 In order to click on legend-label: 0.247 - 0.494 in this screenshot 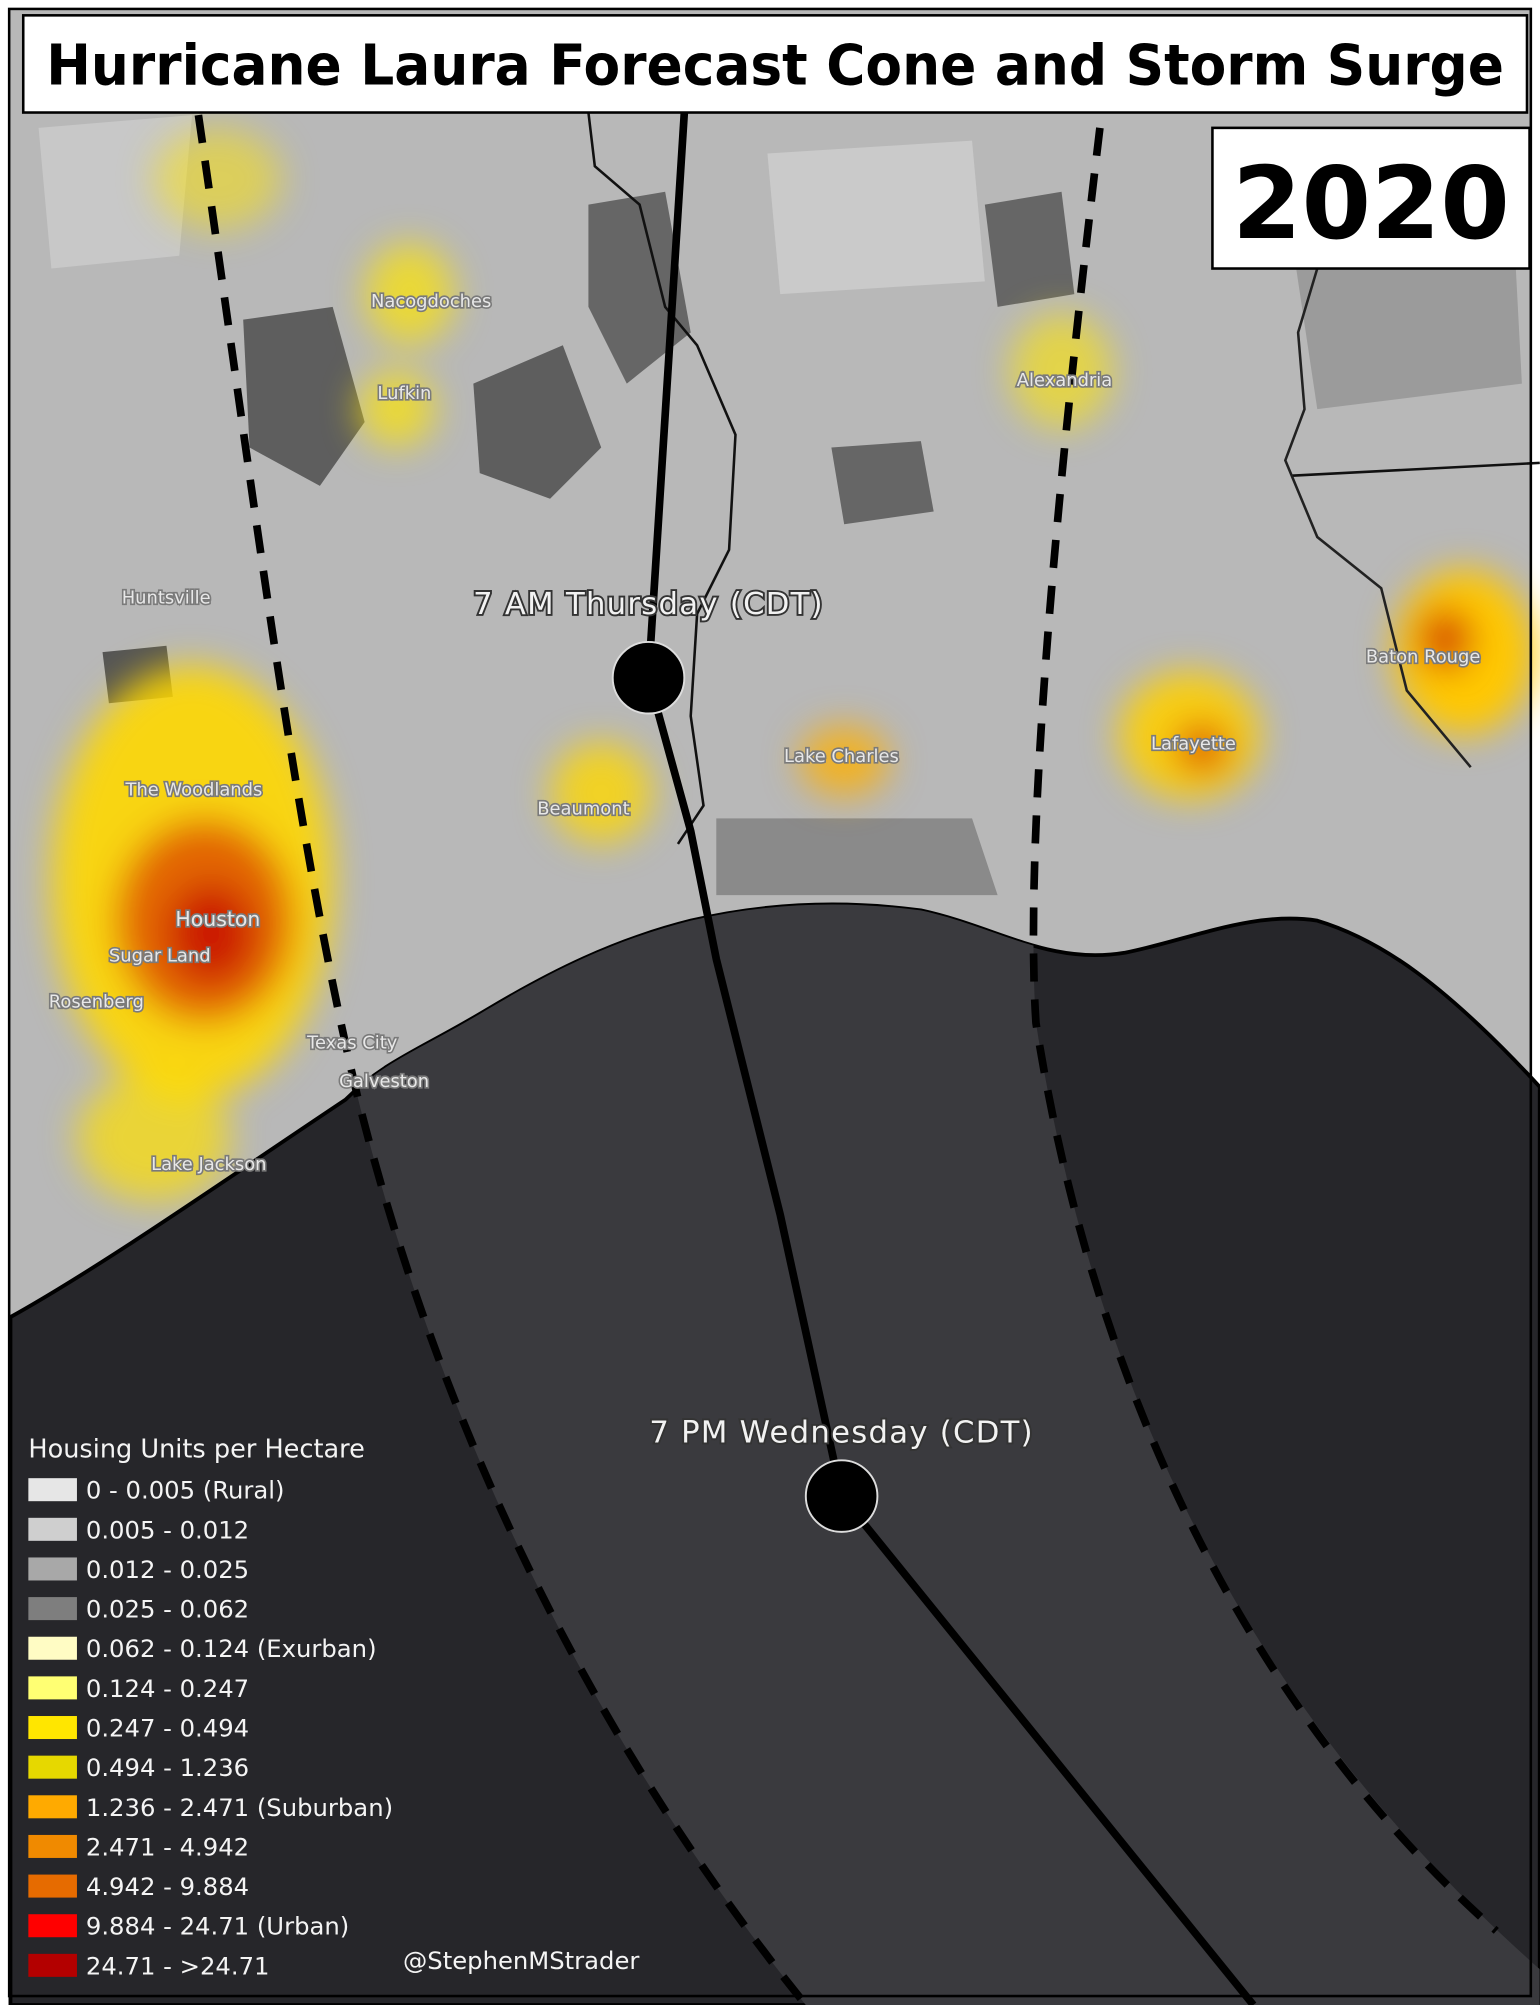, I will do `click(167, 1727)`.